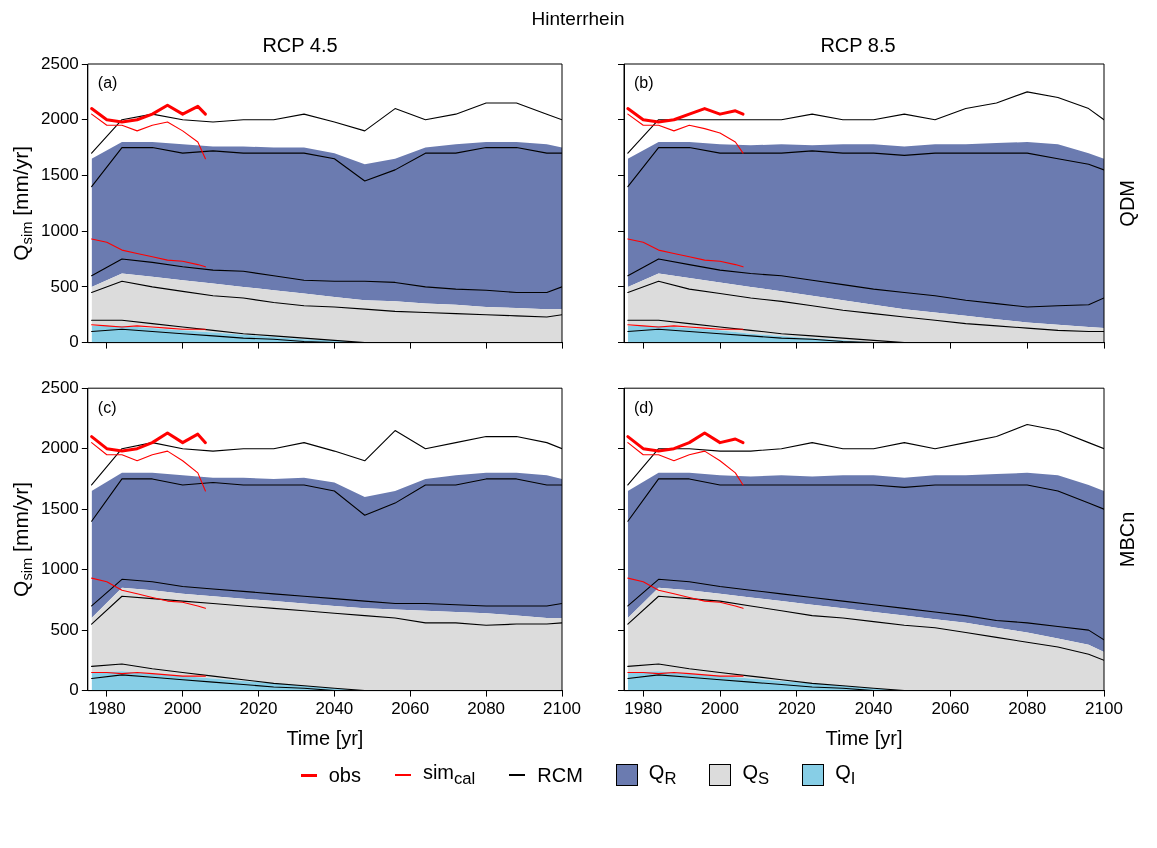 Image resolution: width=1157 pixels, height=848 pixels. Describe the element at coordinates (845, 775) in the screenshot. I see `legend-label: Q$_{I}$` at that location.